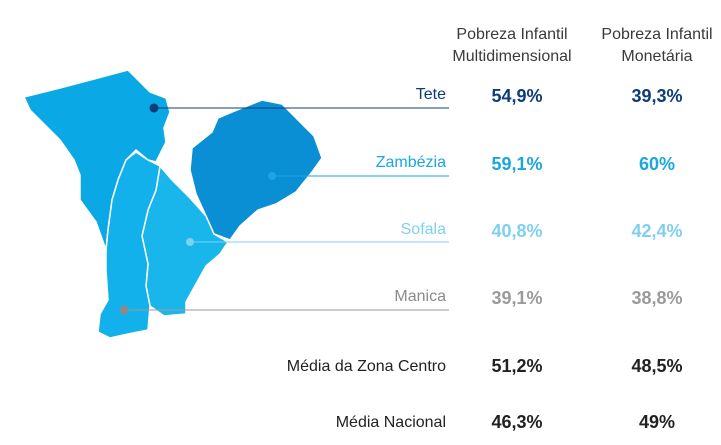 The image size is (721, 445). What do you see at coordinates (124, 310) in the screenshot?
I see `map-dot-manica` at bounding box center [124, 310].